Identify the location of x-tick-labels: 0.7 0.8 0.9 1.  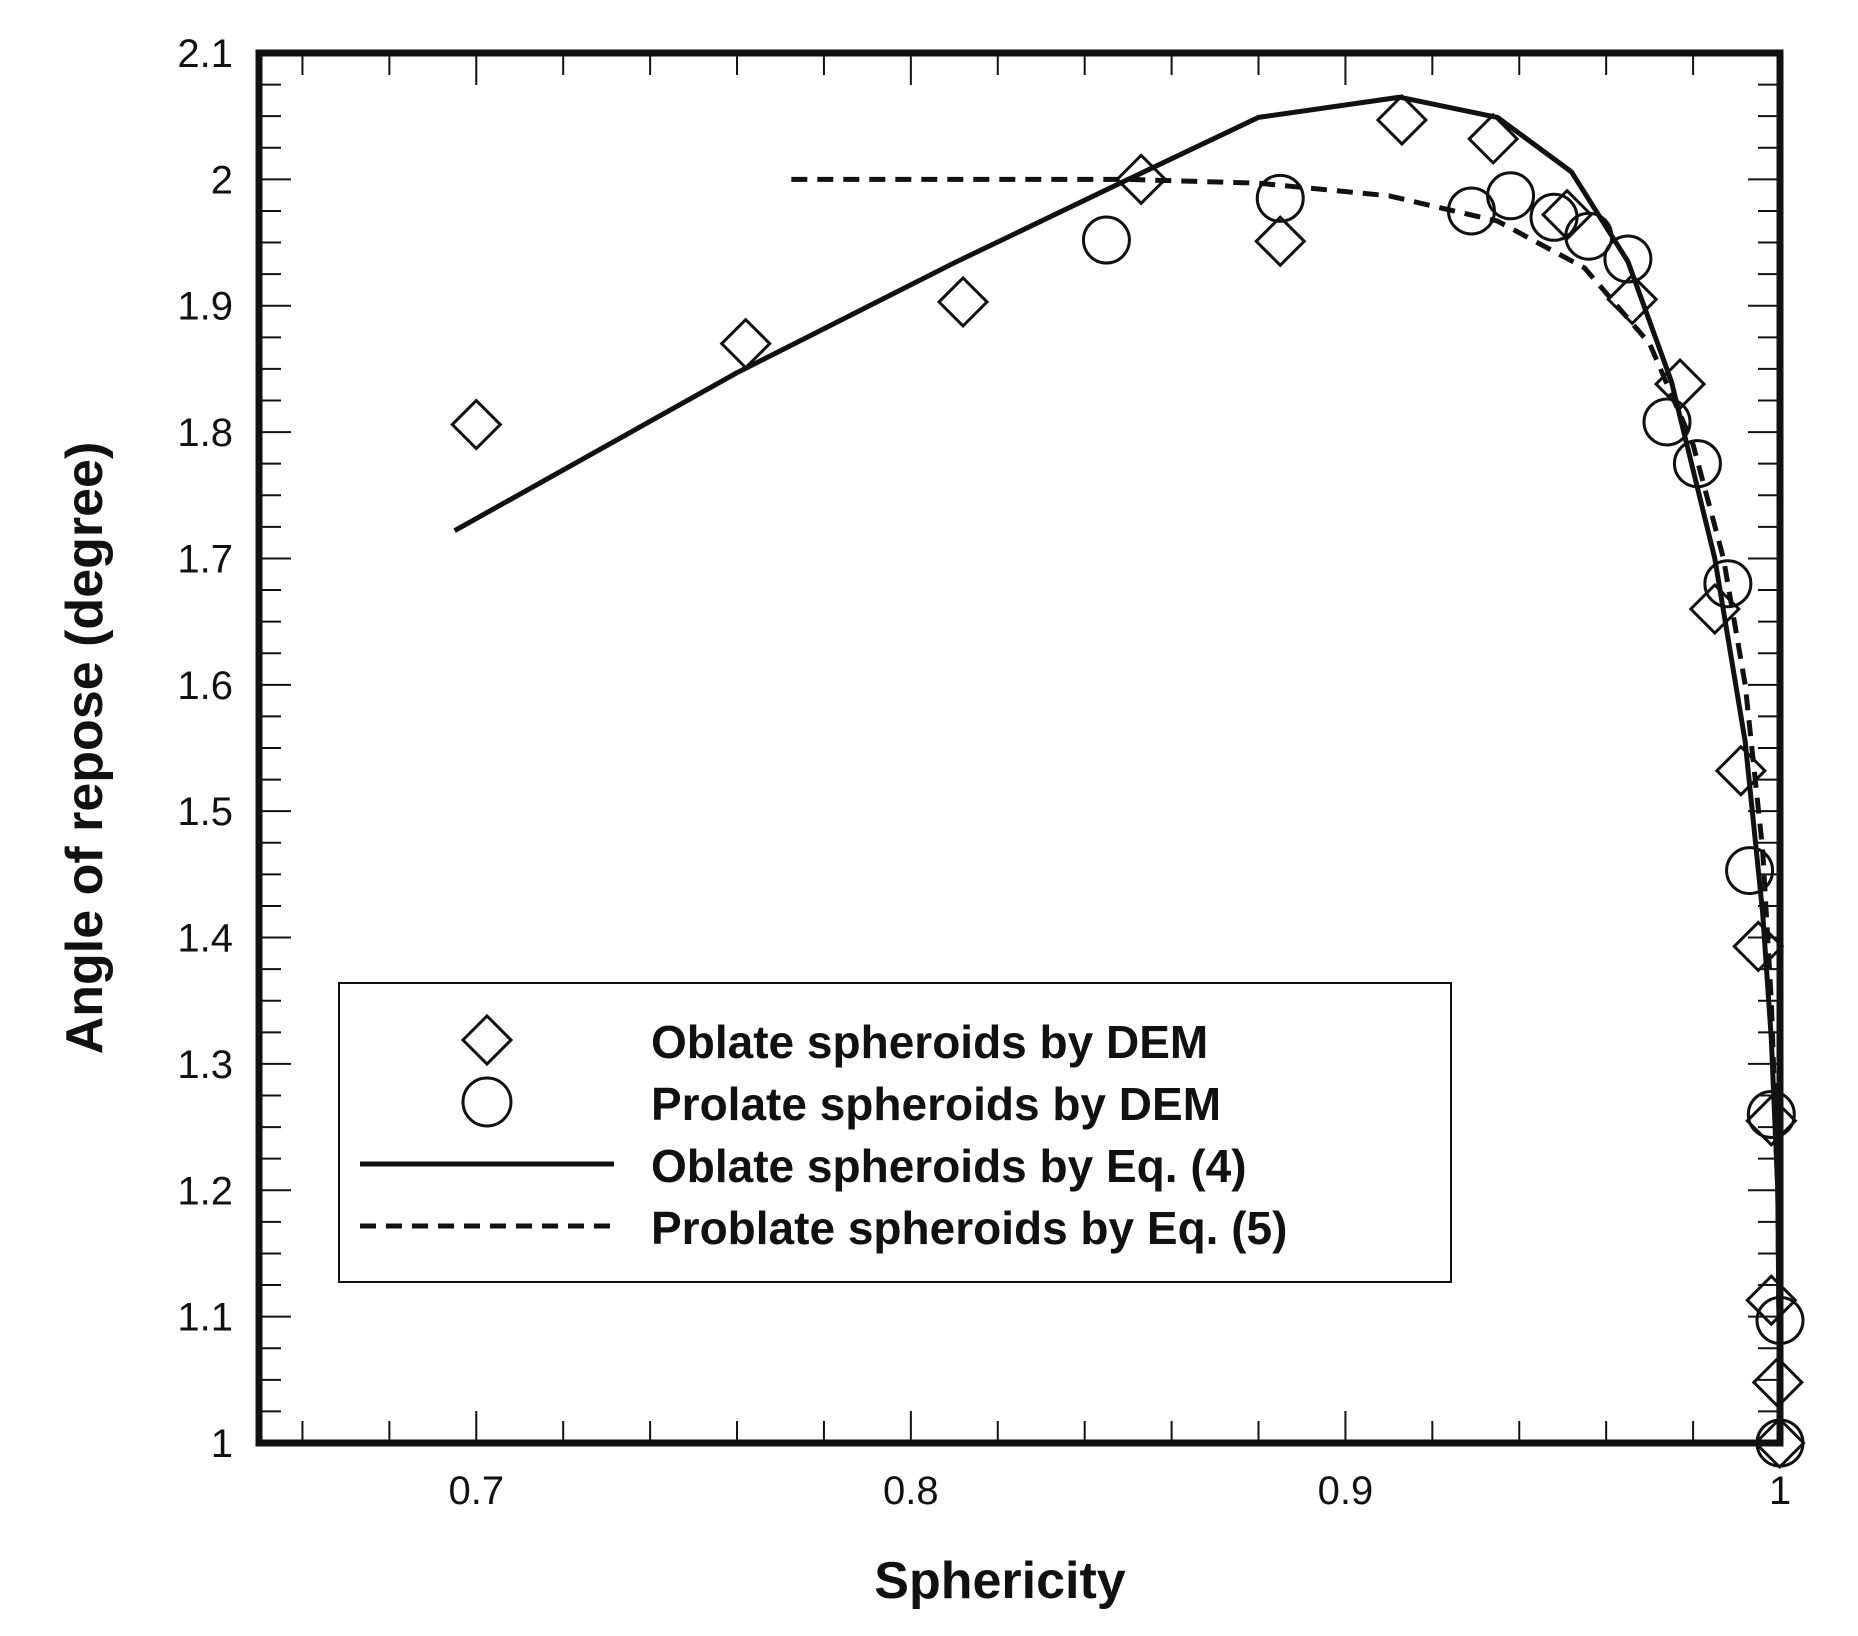
(1119, 1491).